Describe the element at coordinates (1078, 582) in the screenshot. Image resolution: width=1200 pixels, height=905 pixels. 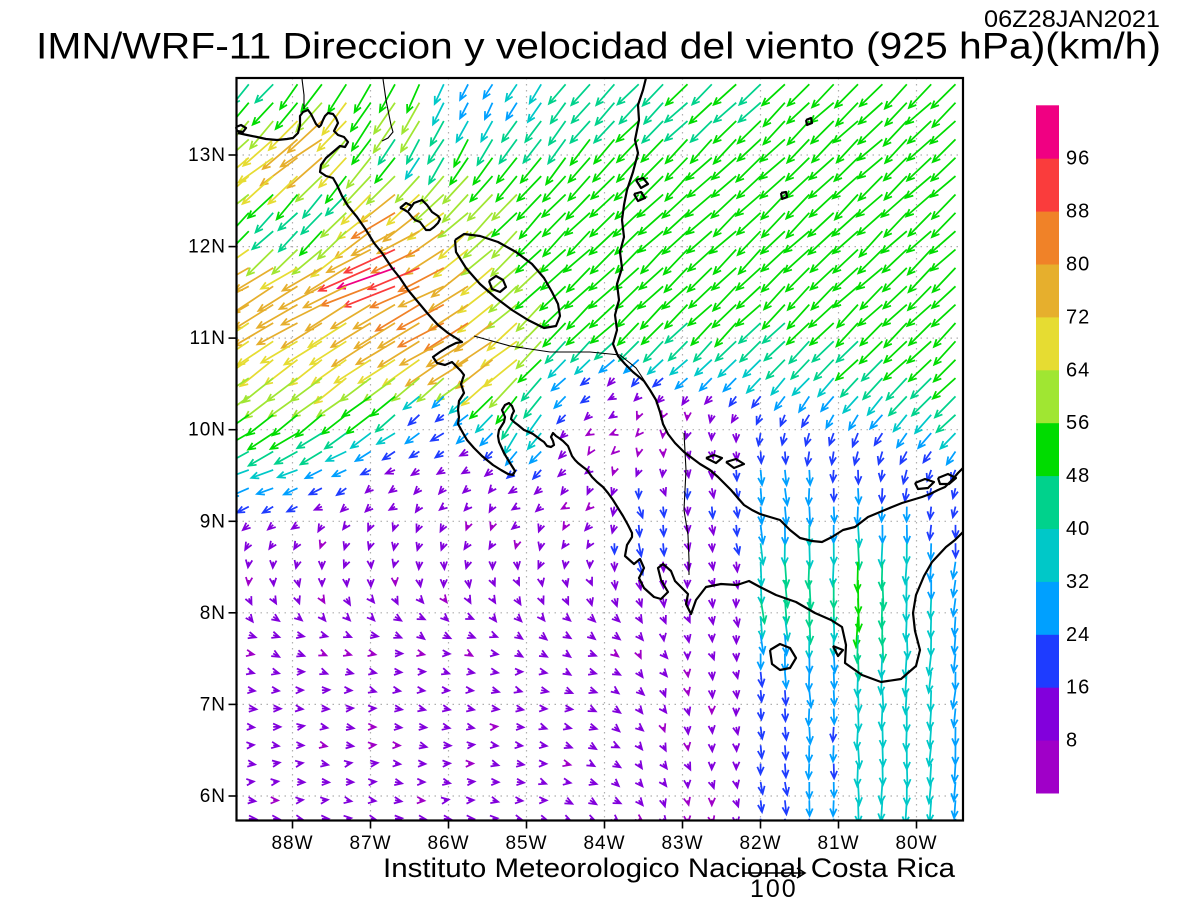
I see `svg-text: 32` at that location.